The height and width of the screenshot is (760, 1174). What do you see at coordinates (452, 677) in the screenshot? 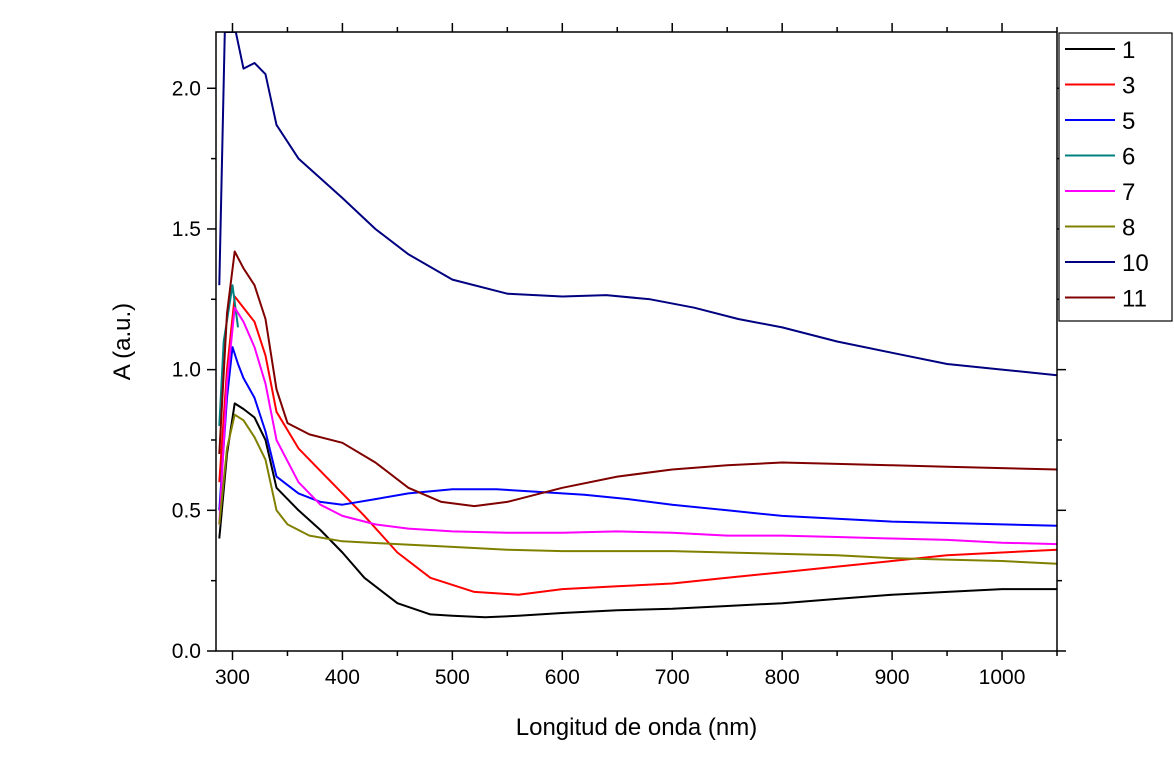
I see `x-tick-label: 500` at bounding box center [452, 677].